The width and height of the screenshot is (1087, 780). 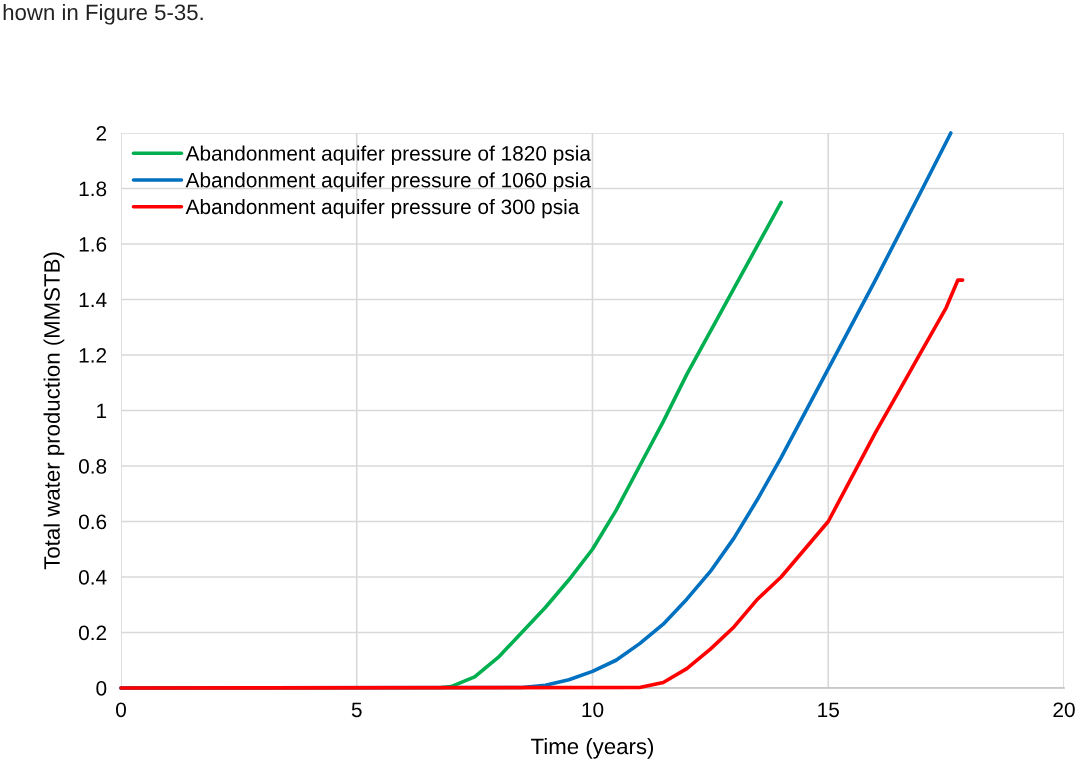 What do you see at coordinates (592, 748) in the screenshot?
I see `x-axis-title: Time (years)` at bounding box center [592, 748].